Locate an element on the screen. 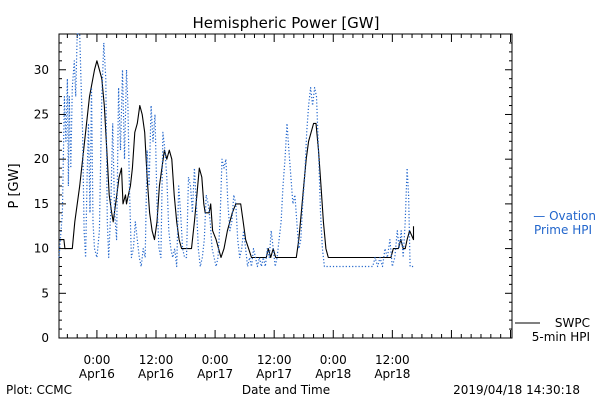 The height and width of the screenshot is (400, 600). y-tick-label: 5 is located at coordinates (45, 293).